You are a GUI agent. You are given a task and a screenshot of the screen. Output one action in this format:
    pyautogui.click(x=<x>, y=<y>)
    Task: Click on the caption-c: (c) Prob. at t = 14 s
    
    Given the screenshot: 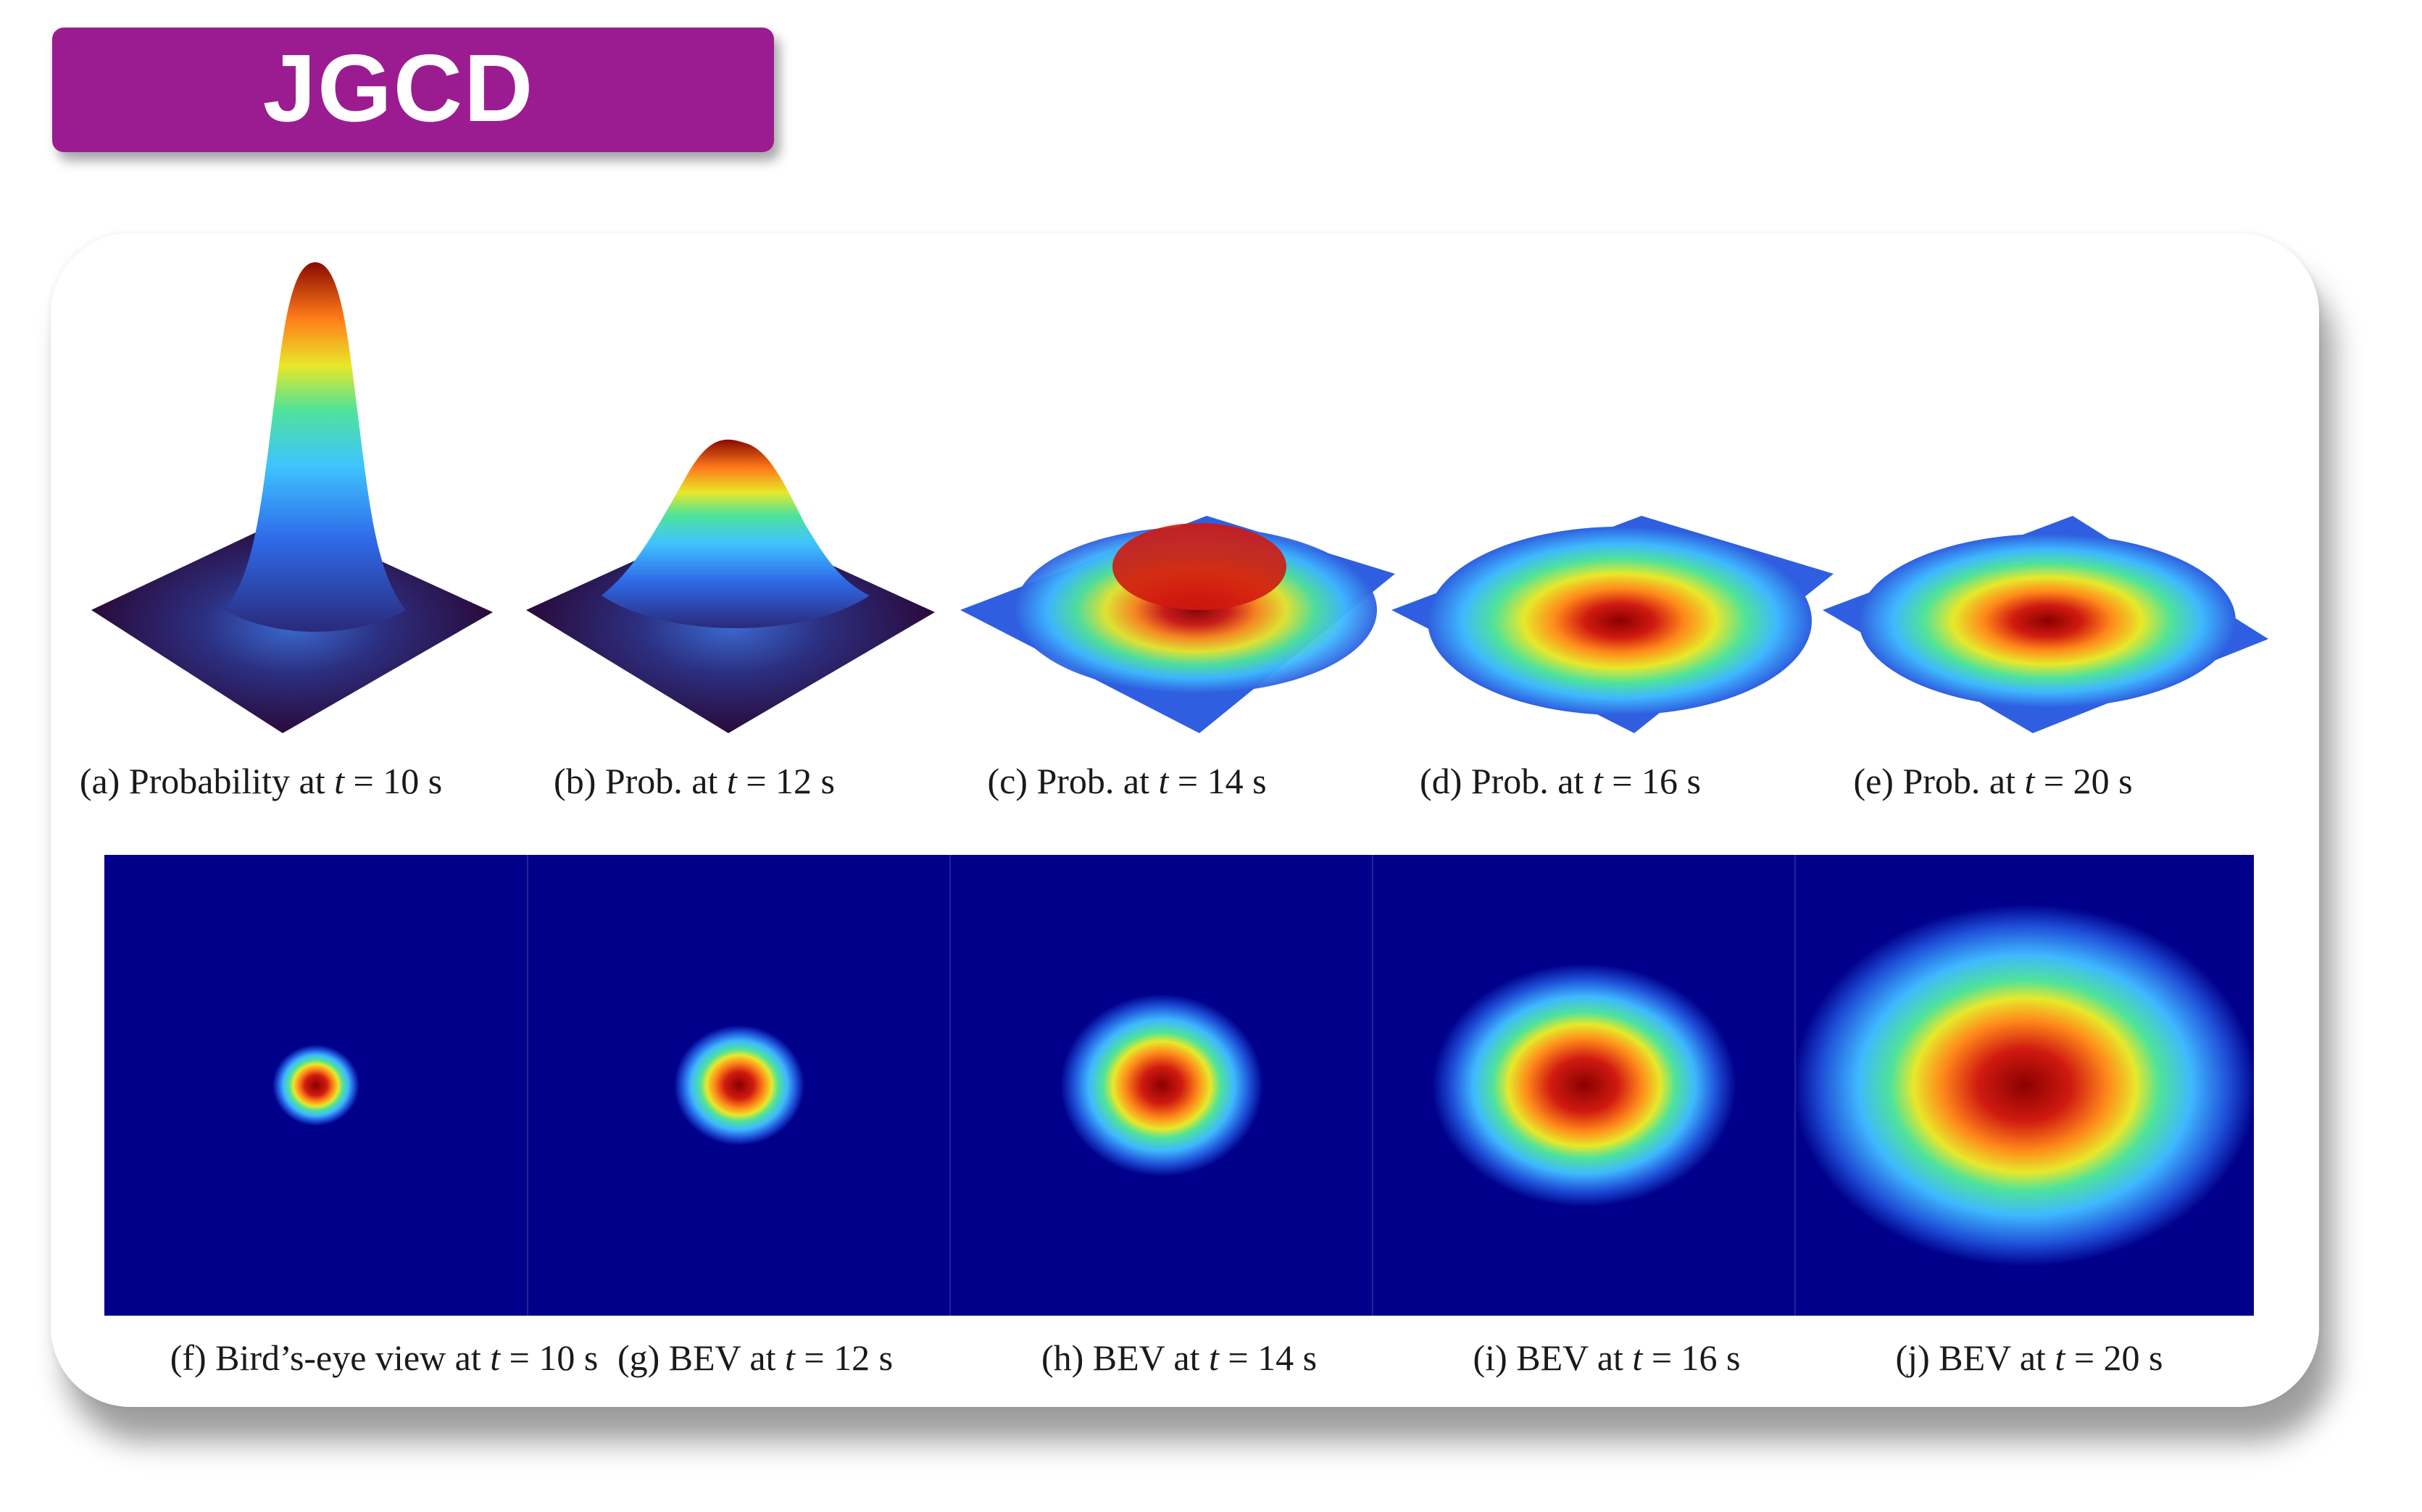 What is the action you would take?
    pyautogui.click(x=1127, y=781)
    